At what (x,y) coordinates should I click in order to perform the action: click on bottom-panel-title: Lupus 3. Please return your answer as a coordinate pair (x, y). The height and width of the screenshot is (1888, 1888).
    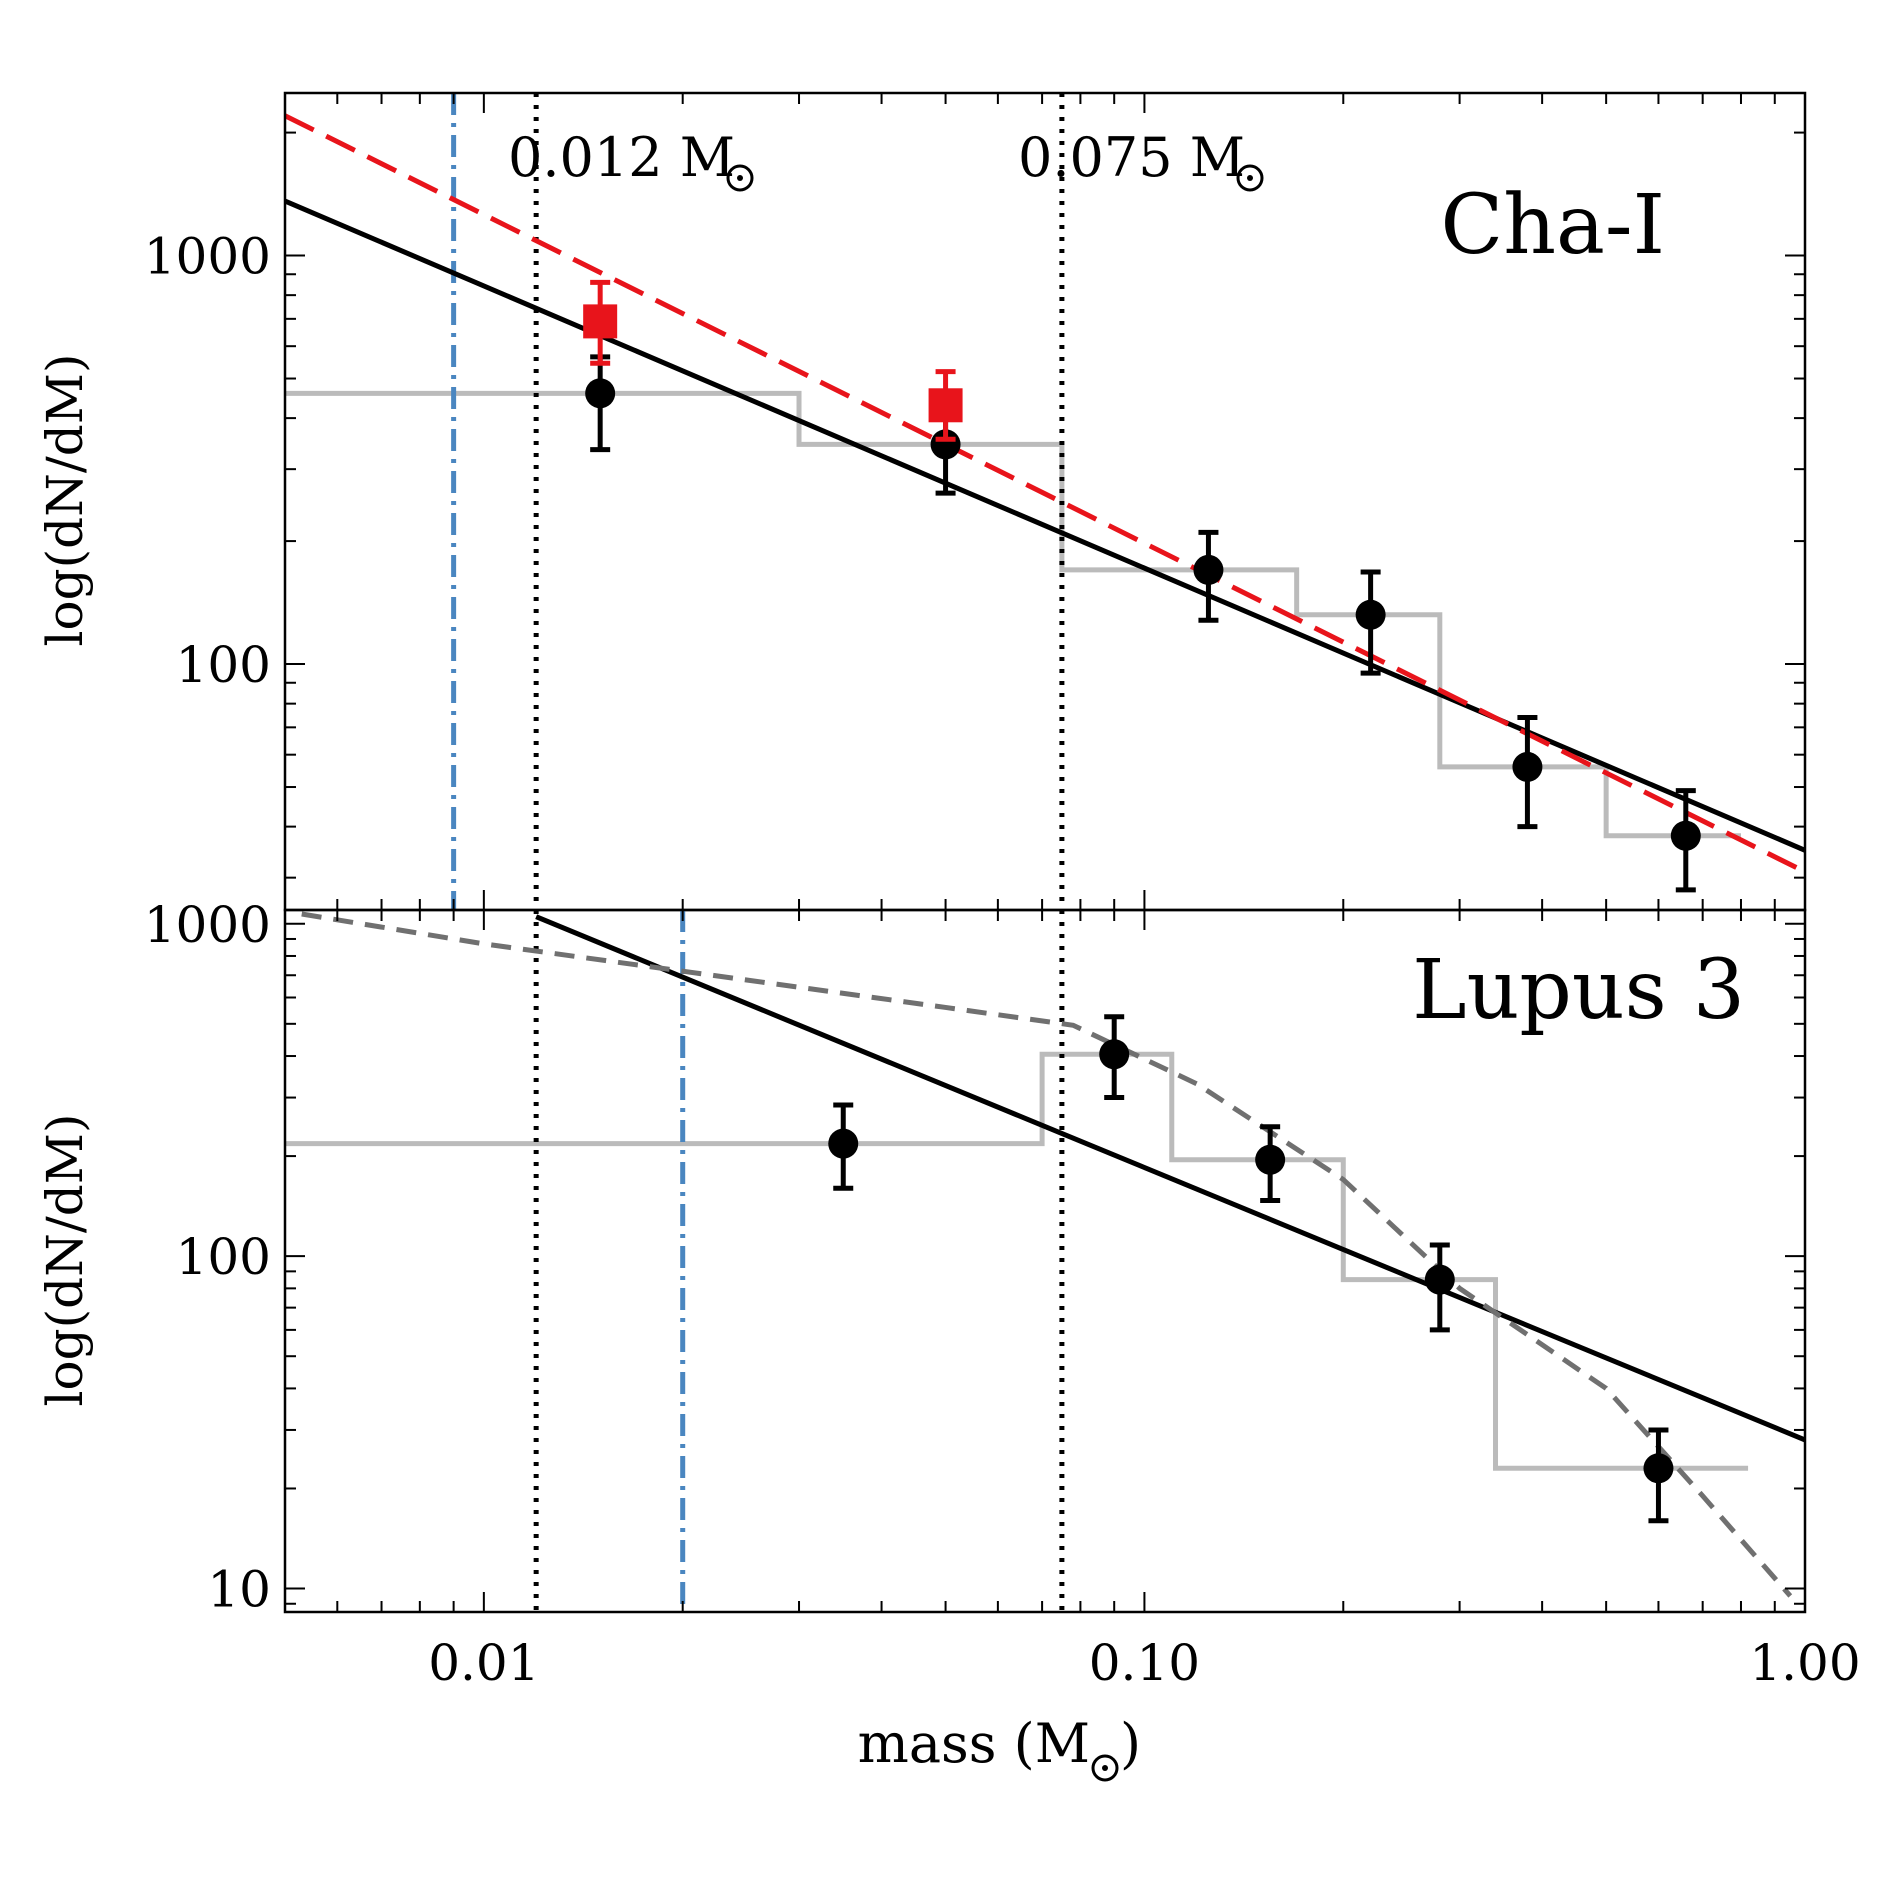
    Looking at the image, I should click on (1578, 990).